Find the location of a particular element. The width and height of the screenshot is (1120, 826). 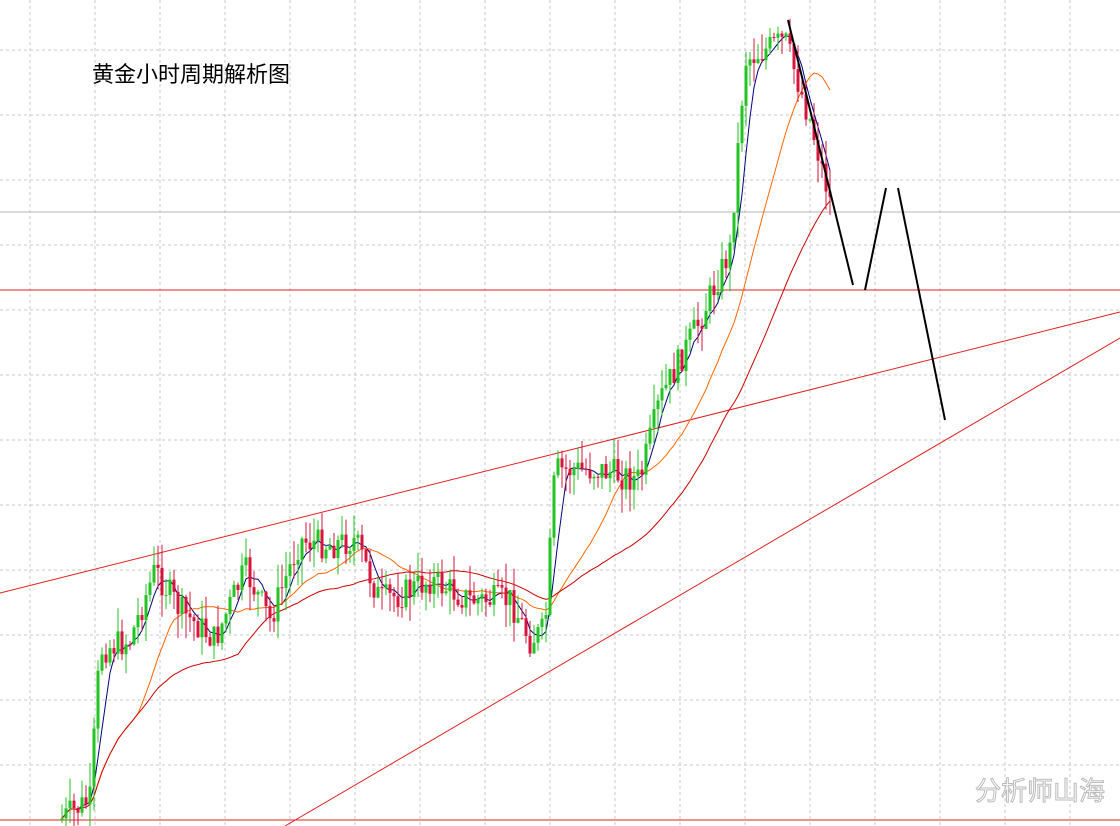

watermark: 分析师山海 is located at coordinates (1040, 792).